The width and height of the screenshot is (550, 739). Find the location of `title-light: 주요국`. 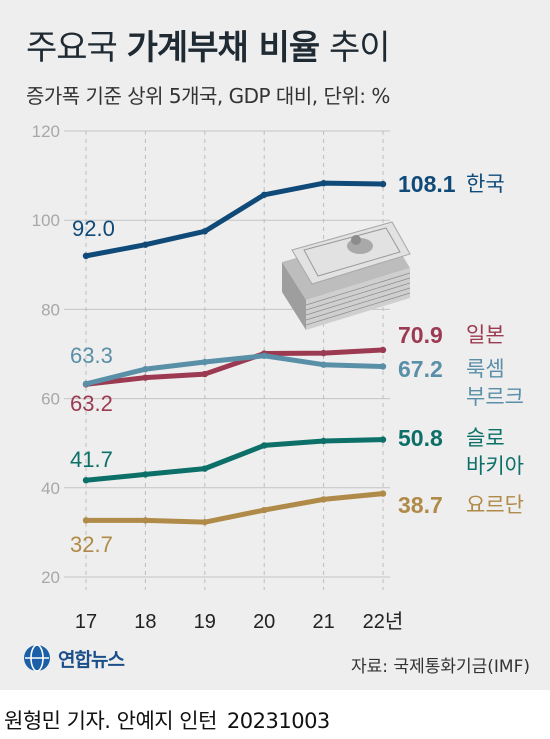

title-light: 주요국 is located at coordinates (72, 48).